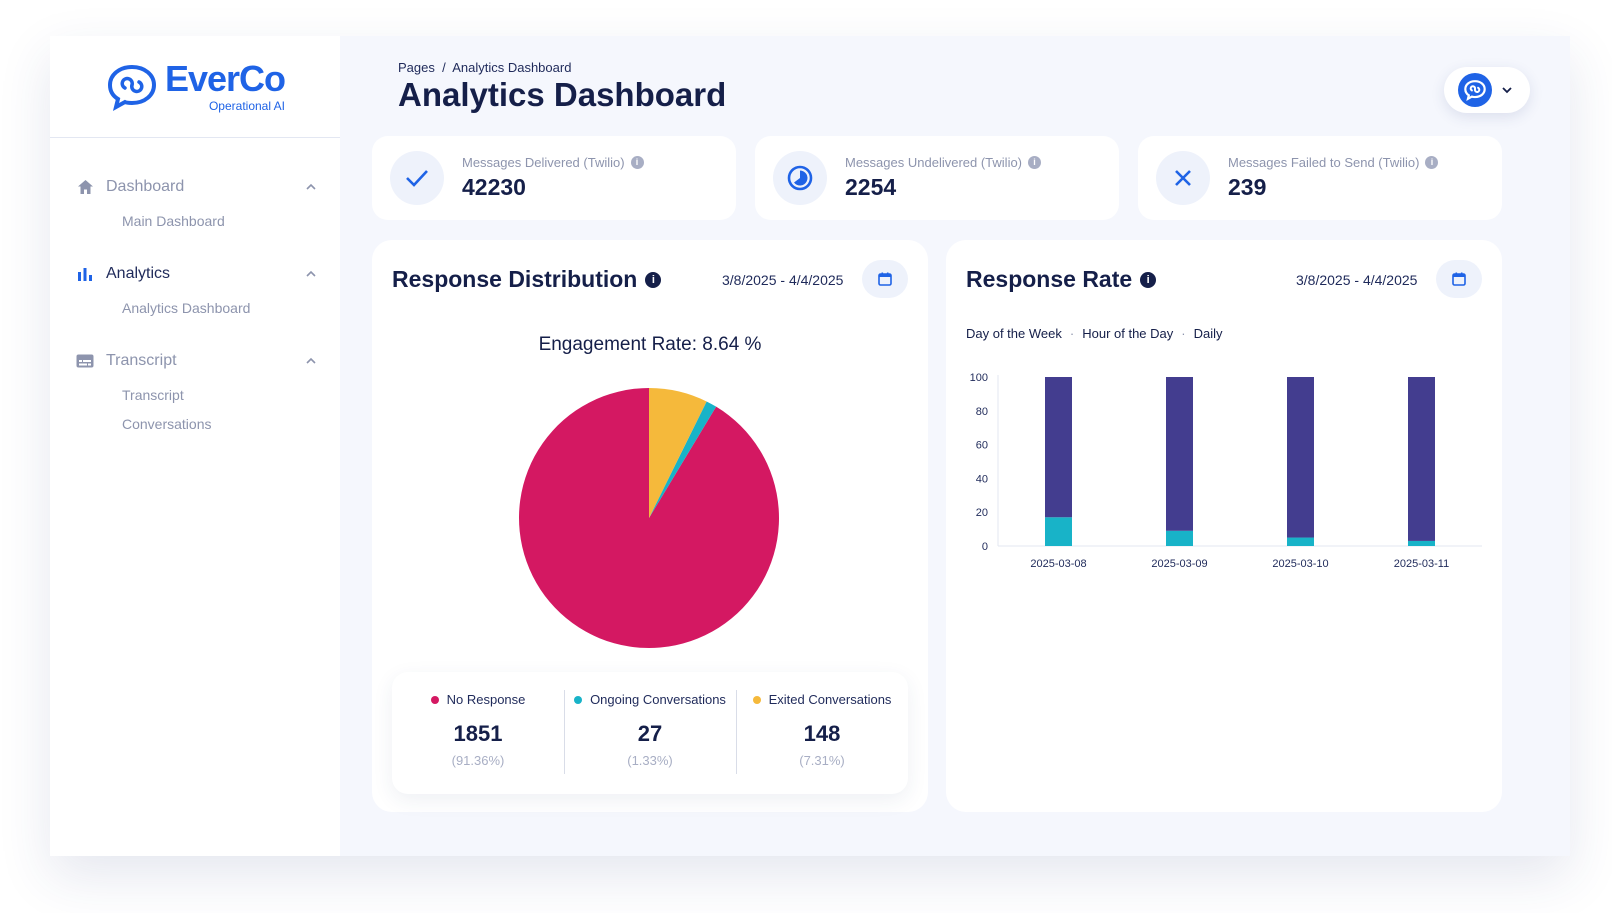 The image size is (1612, 913). What do you see at coordinates (1208, 333) in the screenshot?
I see `tab-daily: Daily` at bounding box center [1208, 333].